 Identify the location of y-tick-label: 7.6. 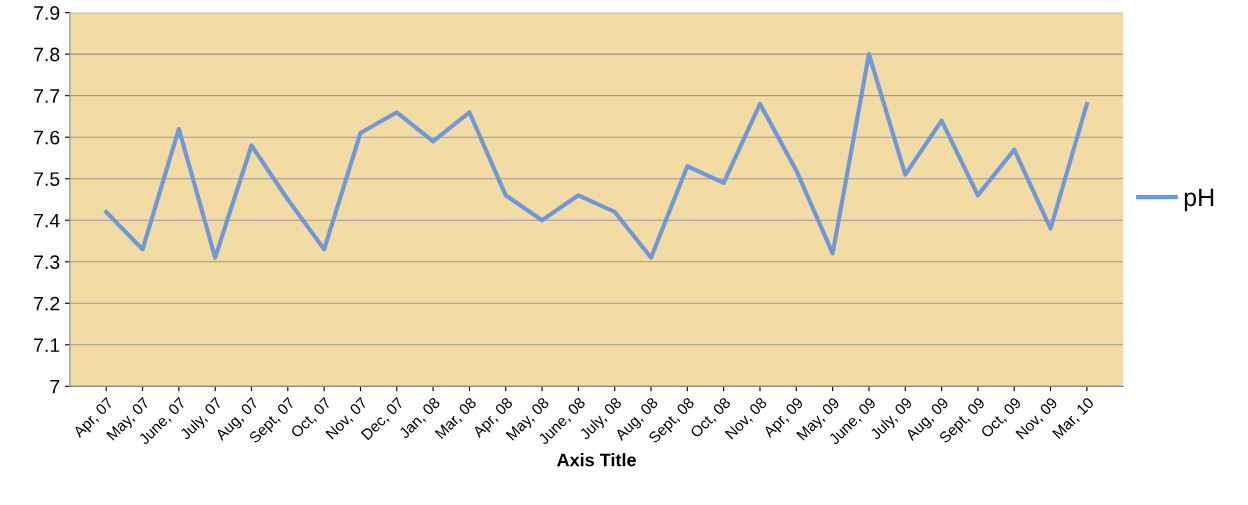
(47, 137).